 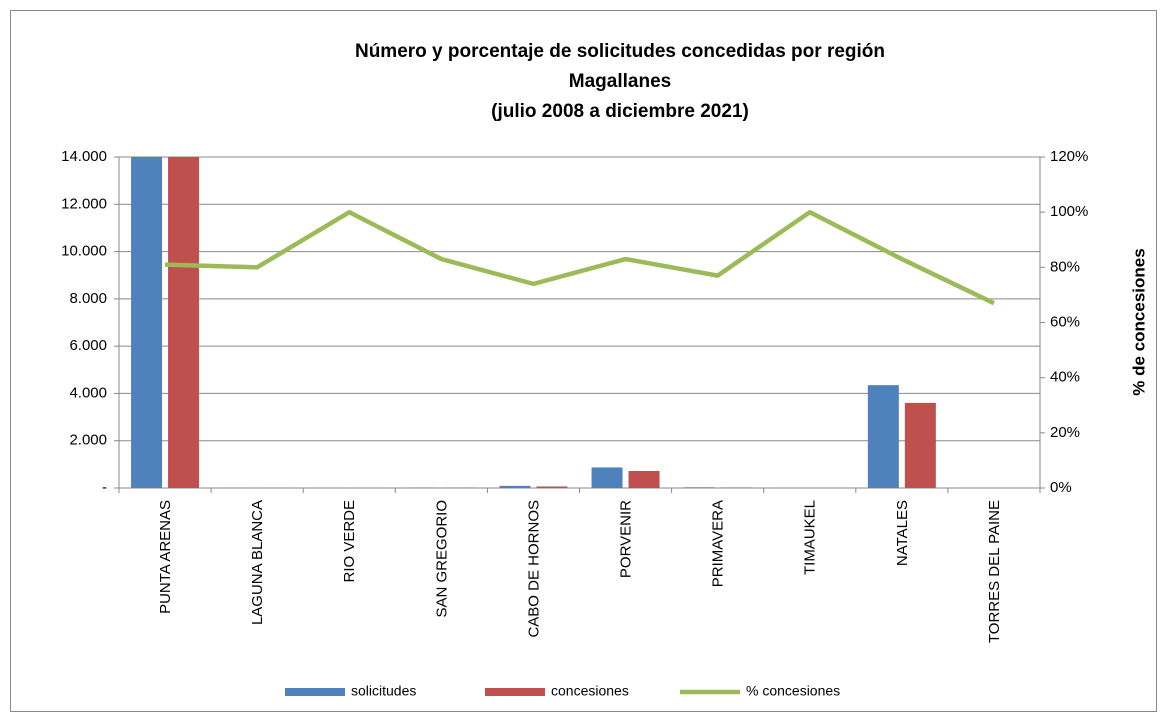 What do you see at coordinates (88, 345) in the screenshot?
I see `y-tick-label: 6.000` at bounding box center [88, 345].